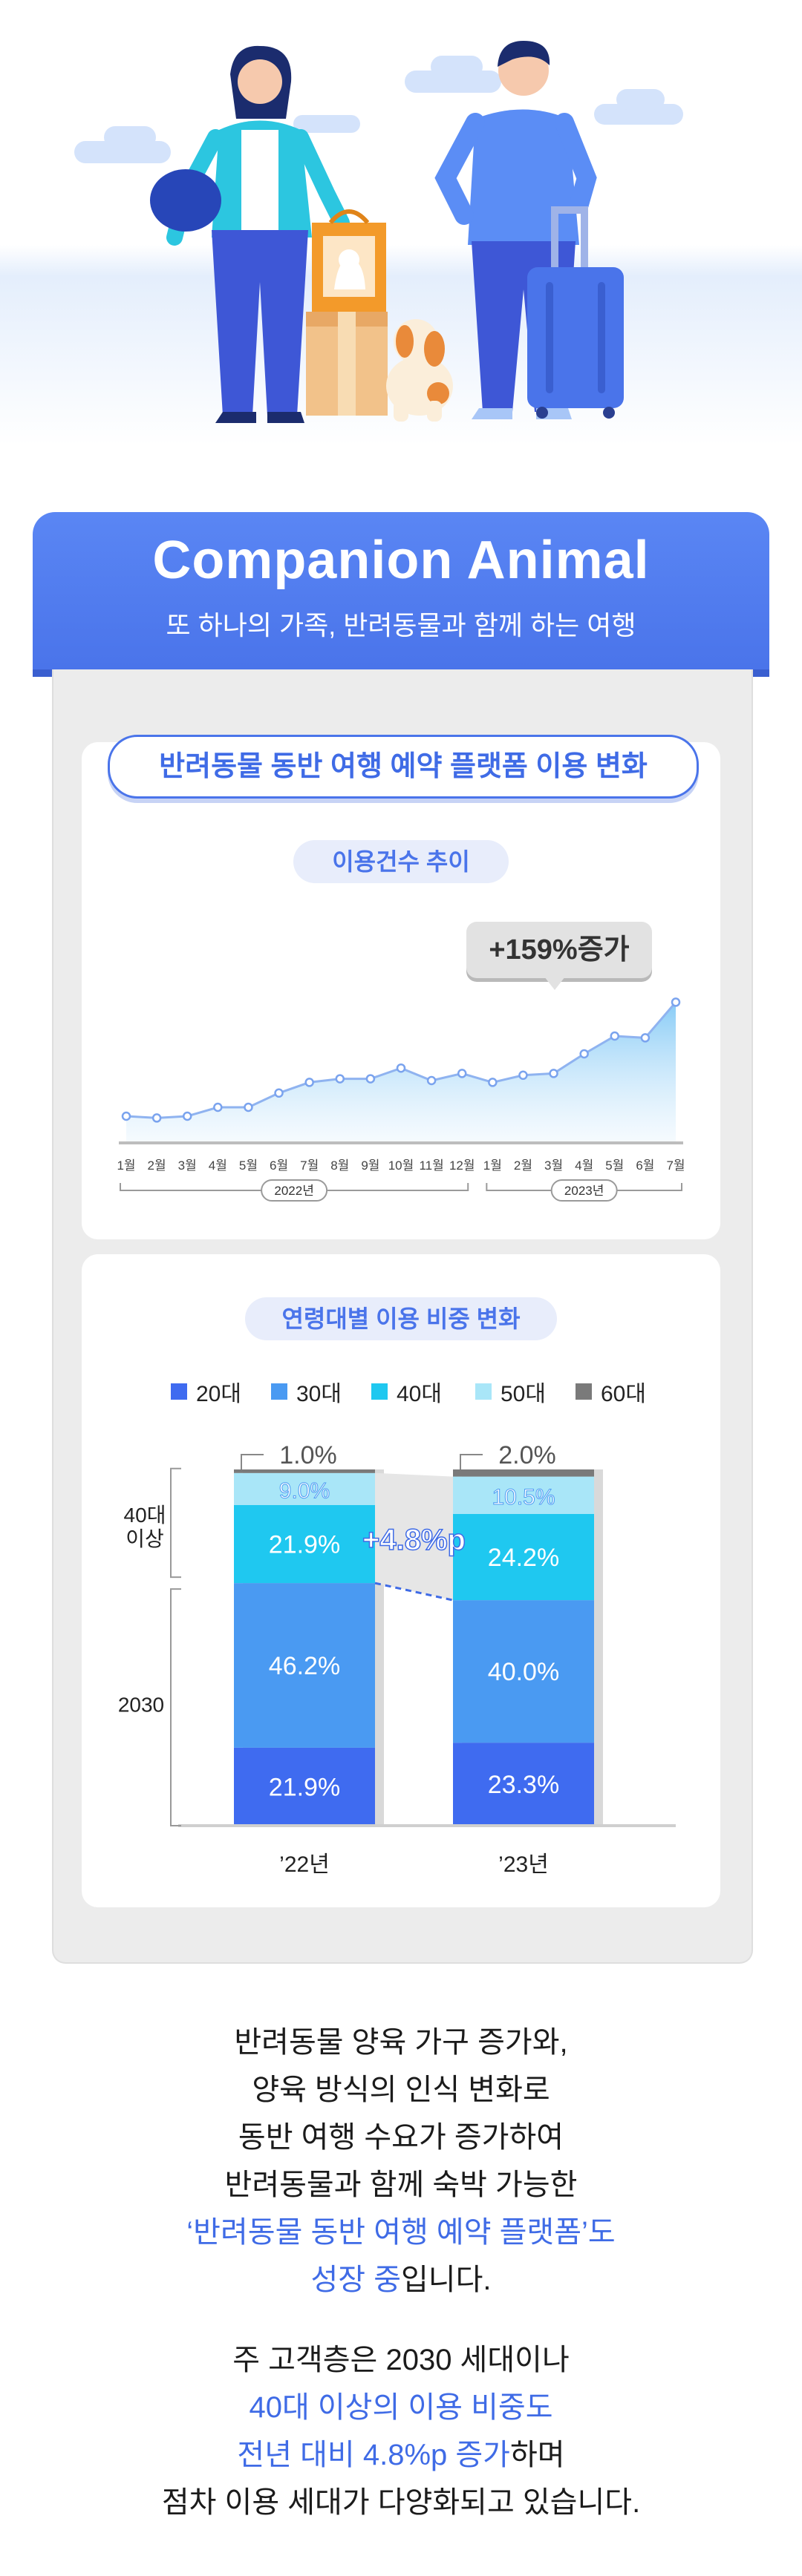 The image size is (802, 2576). Describe the element at coordinates (559, 950) in the screenshot. I see `growth-callout: +159%증가` at that location.